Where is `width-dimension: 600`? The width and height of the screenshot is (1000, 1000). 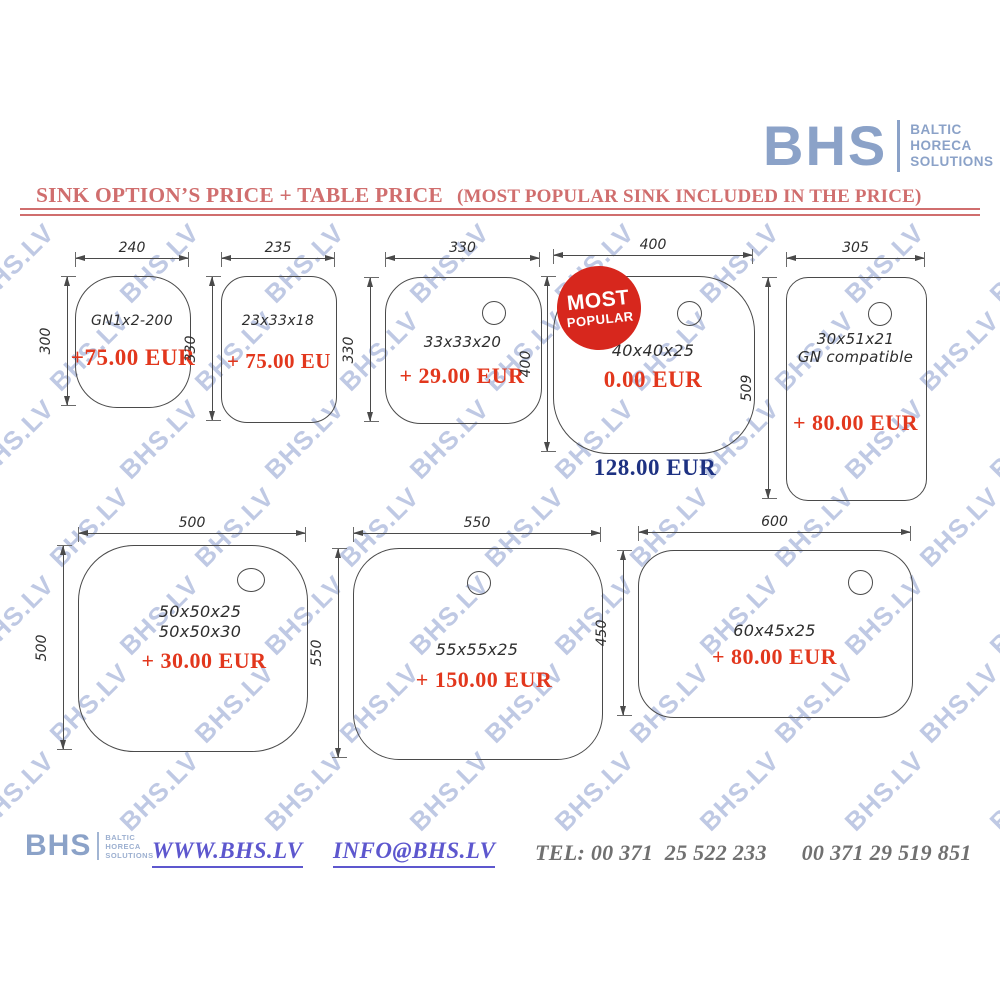 width-dimension: 600 is located at coordinates (774, 528).